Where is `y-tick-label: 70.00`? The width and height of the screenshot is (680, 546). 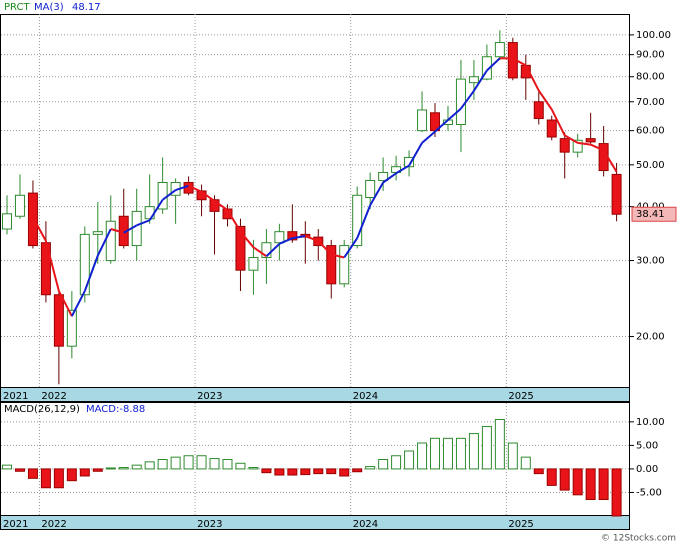 y-tick-label: 70.00 is located at coordinates (650, 102).